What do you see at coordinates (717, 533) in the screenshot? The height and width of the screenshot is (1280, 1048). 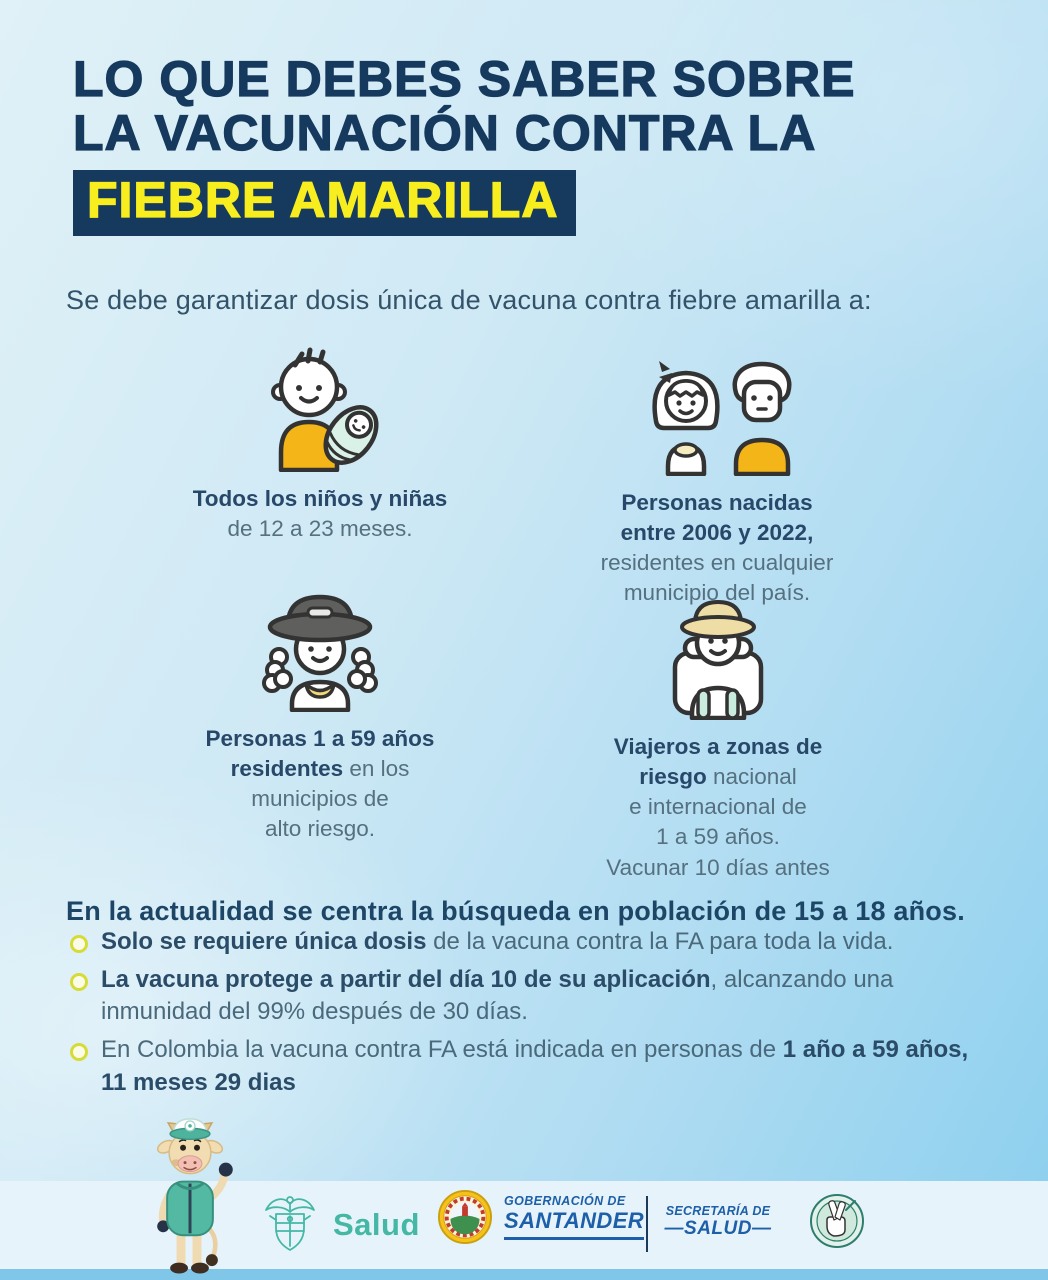 I see `caption-line: entre 2006 y 2022,` at bounding box center [717, 533].